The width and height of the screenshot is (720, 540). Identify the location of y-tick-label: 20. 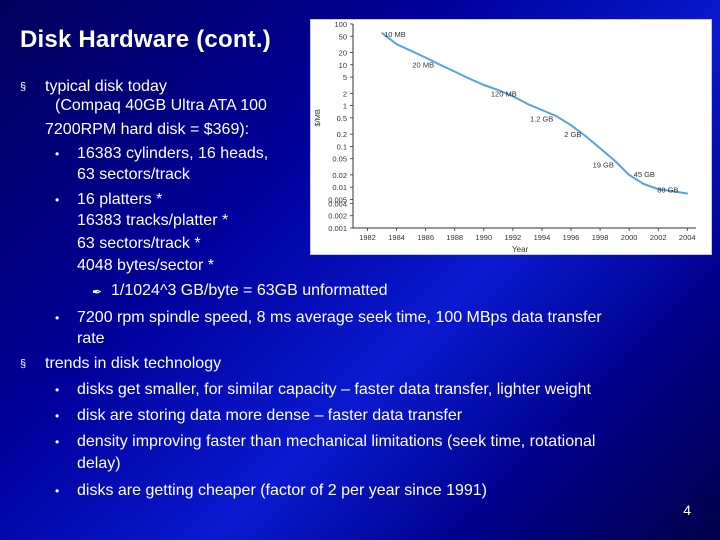
(343, 53).